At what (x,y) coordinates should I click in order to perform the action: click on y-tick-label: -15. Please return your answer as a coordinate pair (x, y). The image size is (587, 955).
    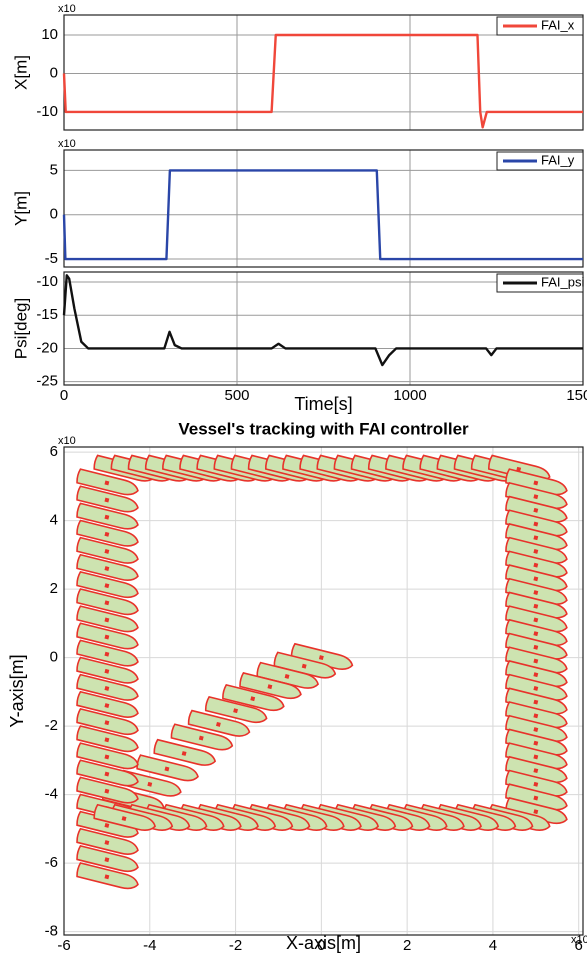
    Looking at the image, I should click on (47, 314).